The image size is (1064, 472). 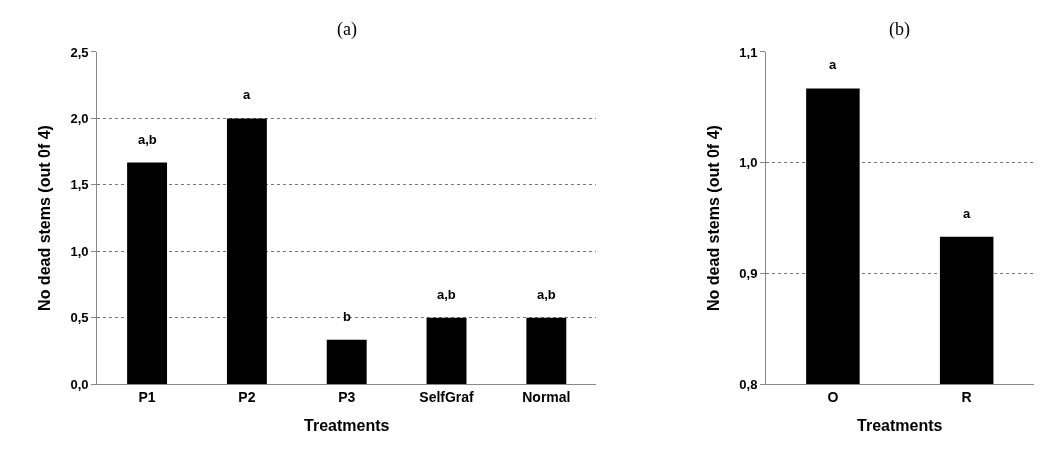 I want to click on y-tick-label: 2,0, so click(x=79, y=118).